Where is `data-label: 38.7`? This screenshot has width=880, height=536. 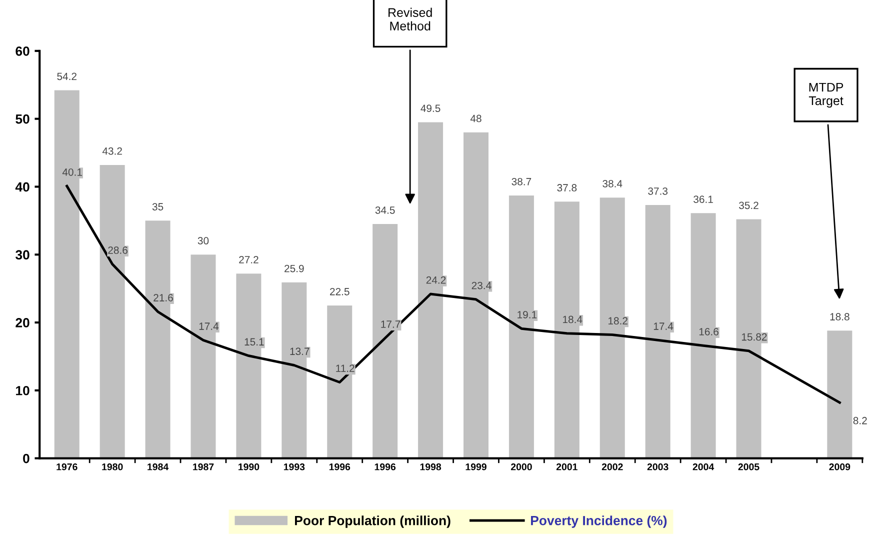
data-label: 38.7 is located at coordinates (522, 182).